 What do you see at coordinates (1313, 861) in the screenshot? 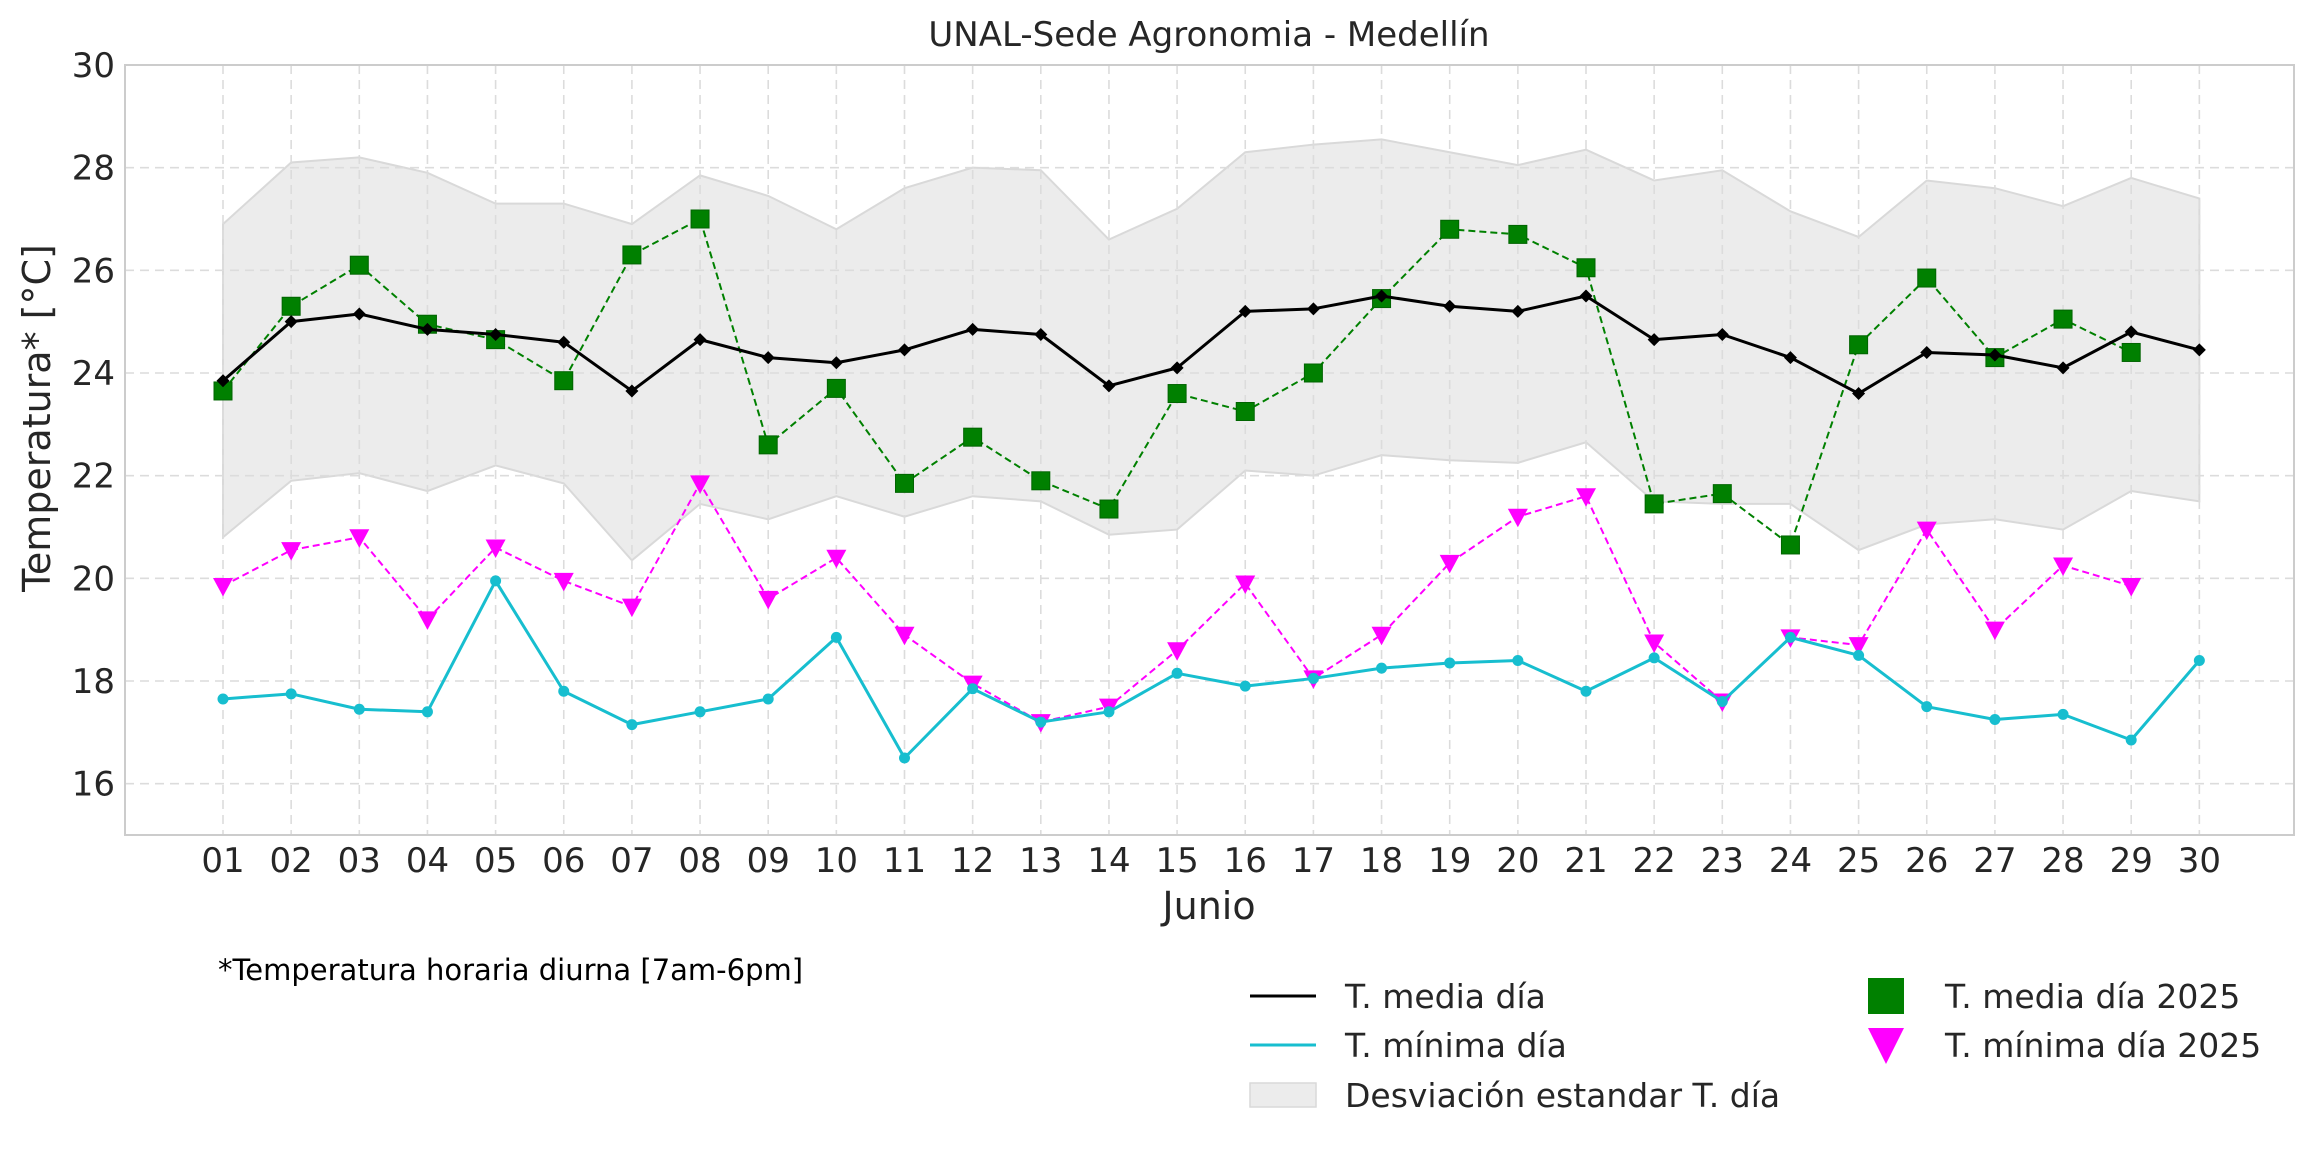
I see `x-tick-label: 17` at bounding box center [1313, 861].